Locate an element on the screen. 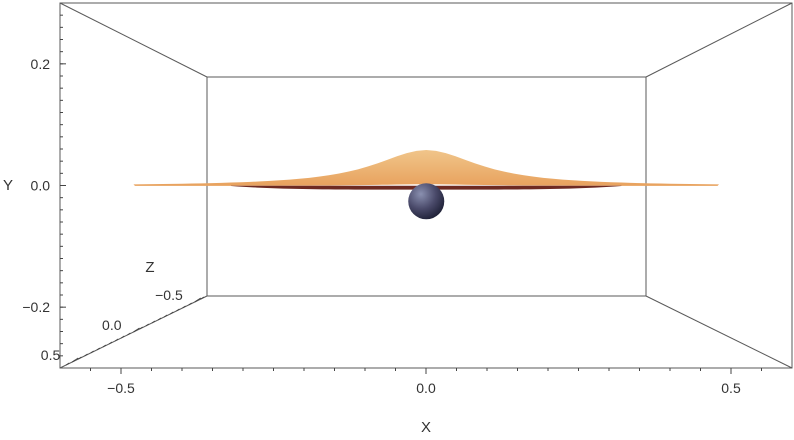 This screenshot has width=794, height=440. x-tick-label: −0.5 is located at coordinates (121, 388).